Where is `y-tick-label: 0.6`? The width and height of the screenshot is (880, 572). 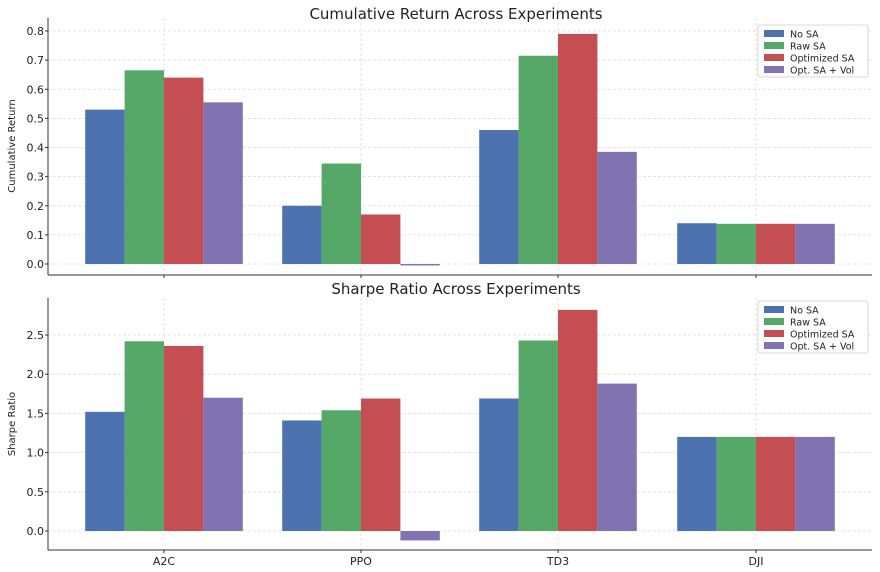
y-tick-label: 0.6 is located at coordinates (36, 89).